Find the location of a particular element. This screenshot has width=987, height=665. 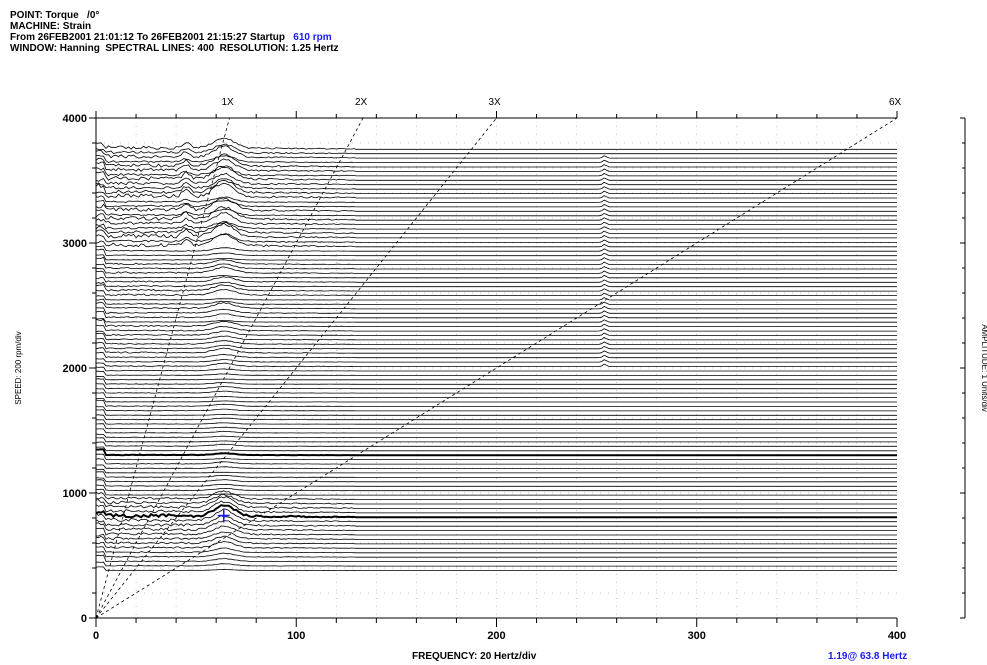

y-tick-label: 4000 is located at coordinates (75, 119).